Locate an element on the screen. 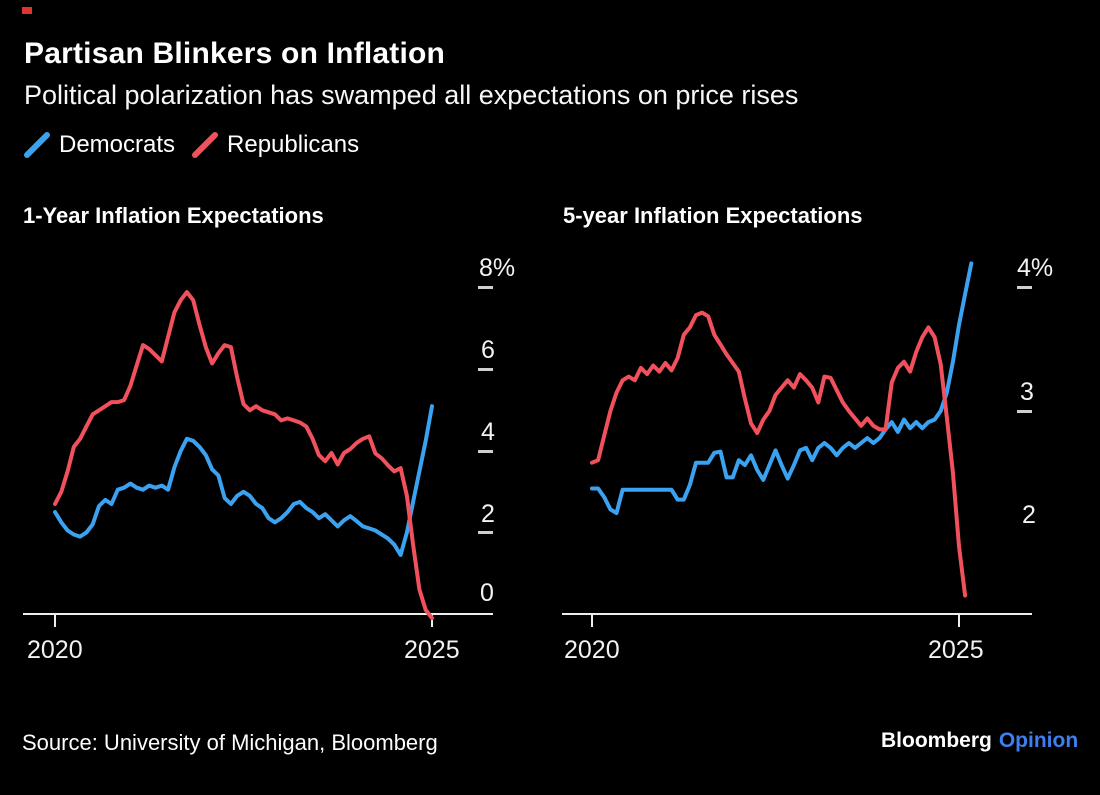  legend: Democrats Republicans is located at coordinates (191, 145).